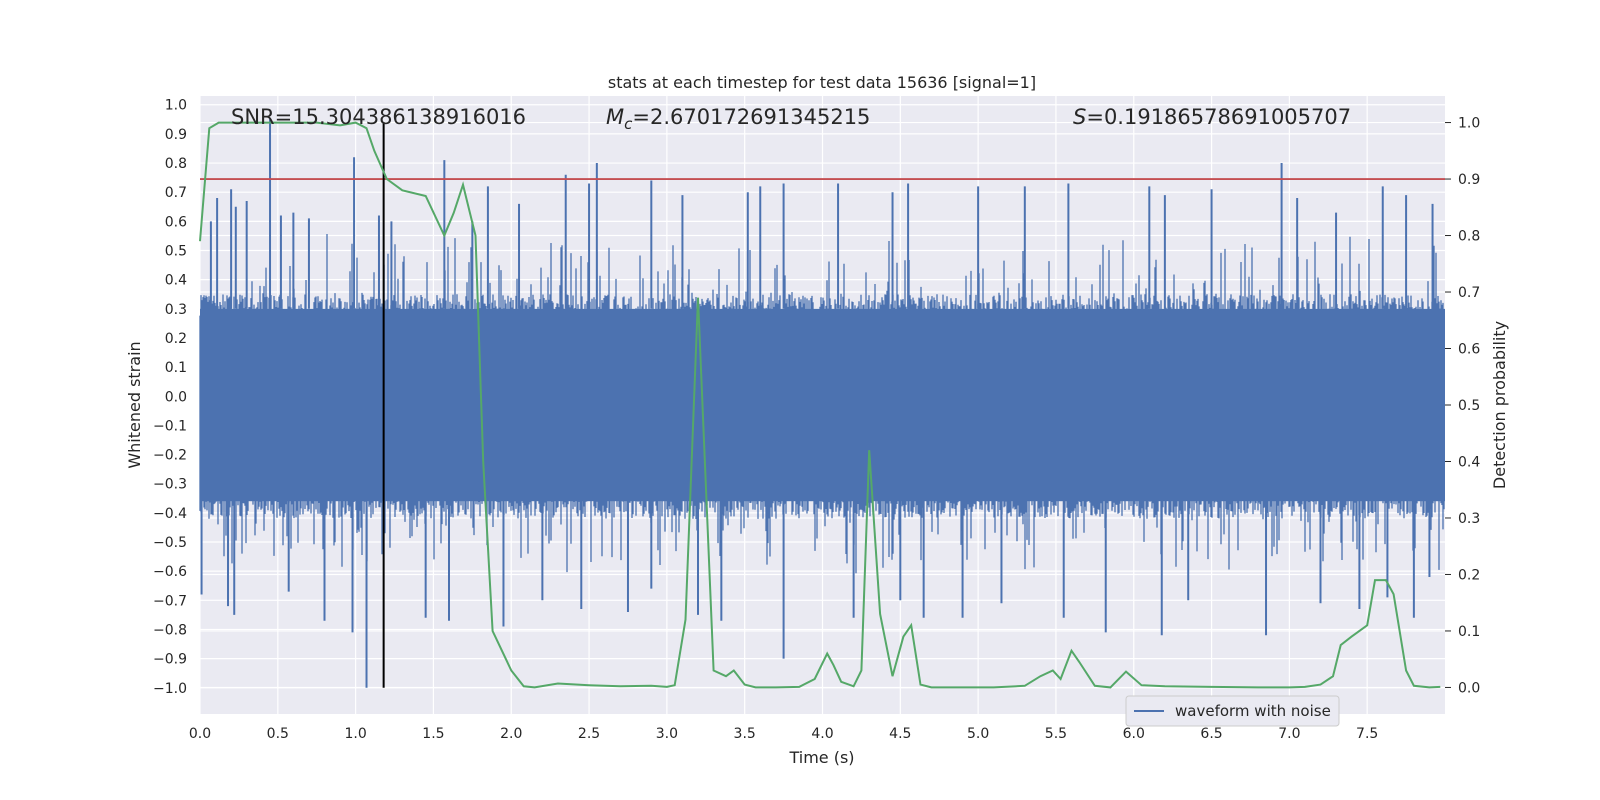 This screenshot has height=800, width=1600. What do you see at coordinates (1499, 405) in the screenshot?
I see `y-right-axis-label: Detection probability` at bounding box center [1499, 405].